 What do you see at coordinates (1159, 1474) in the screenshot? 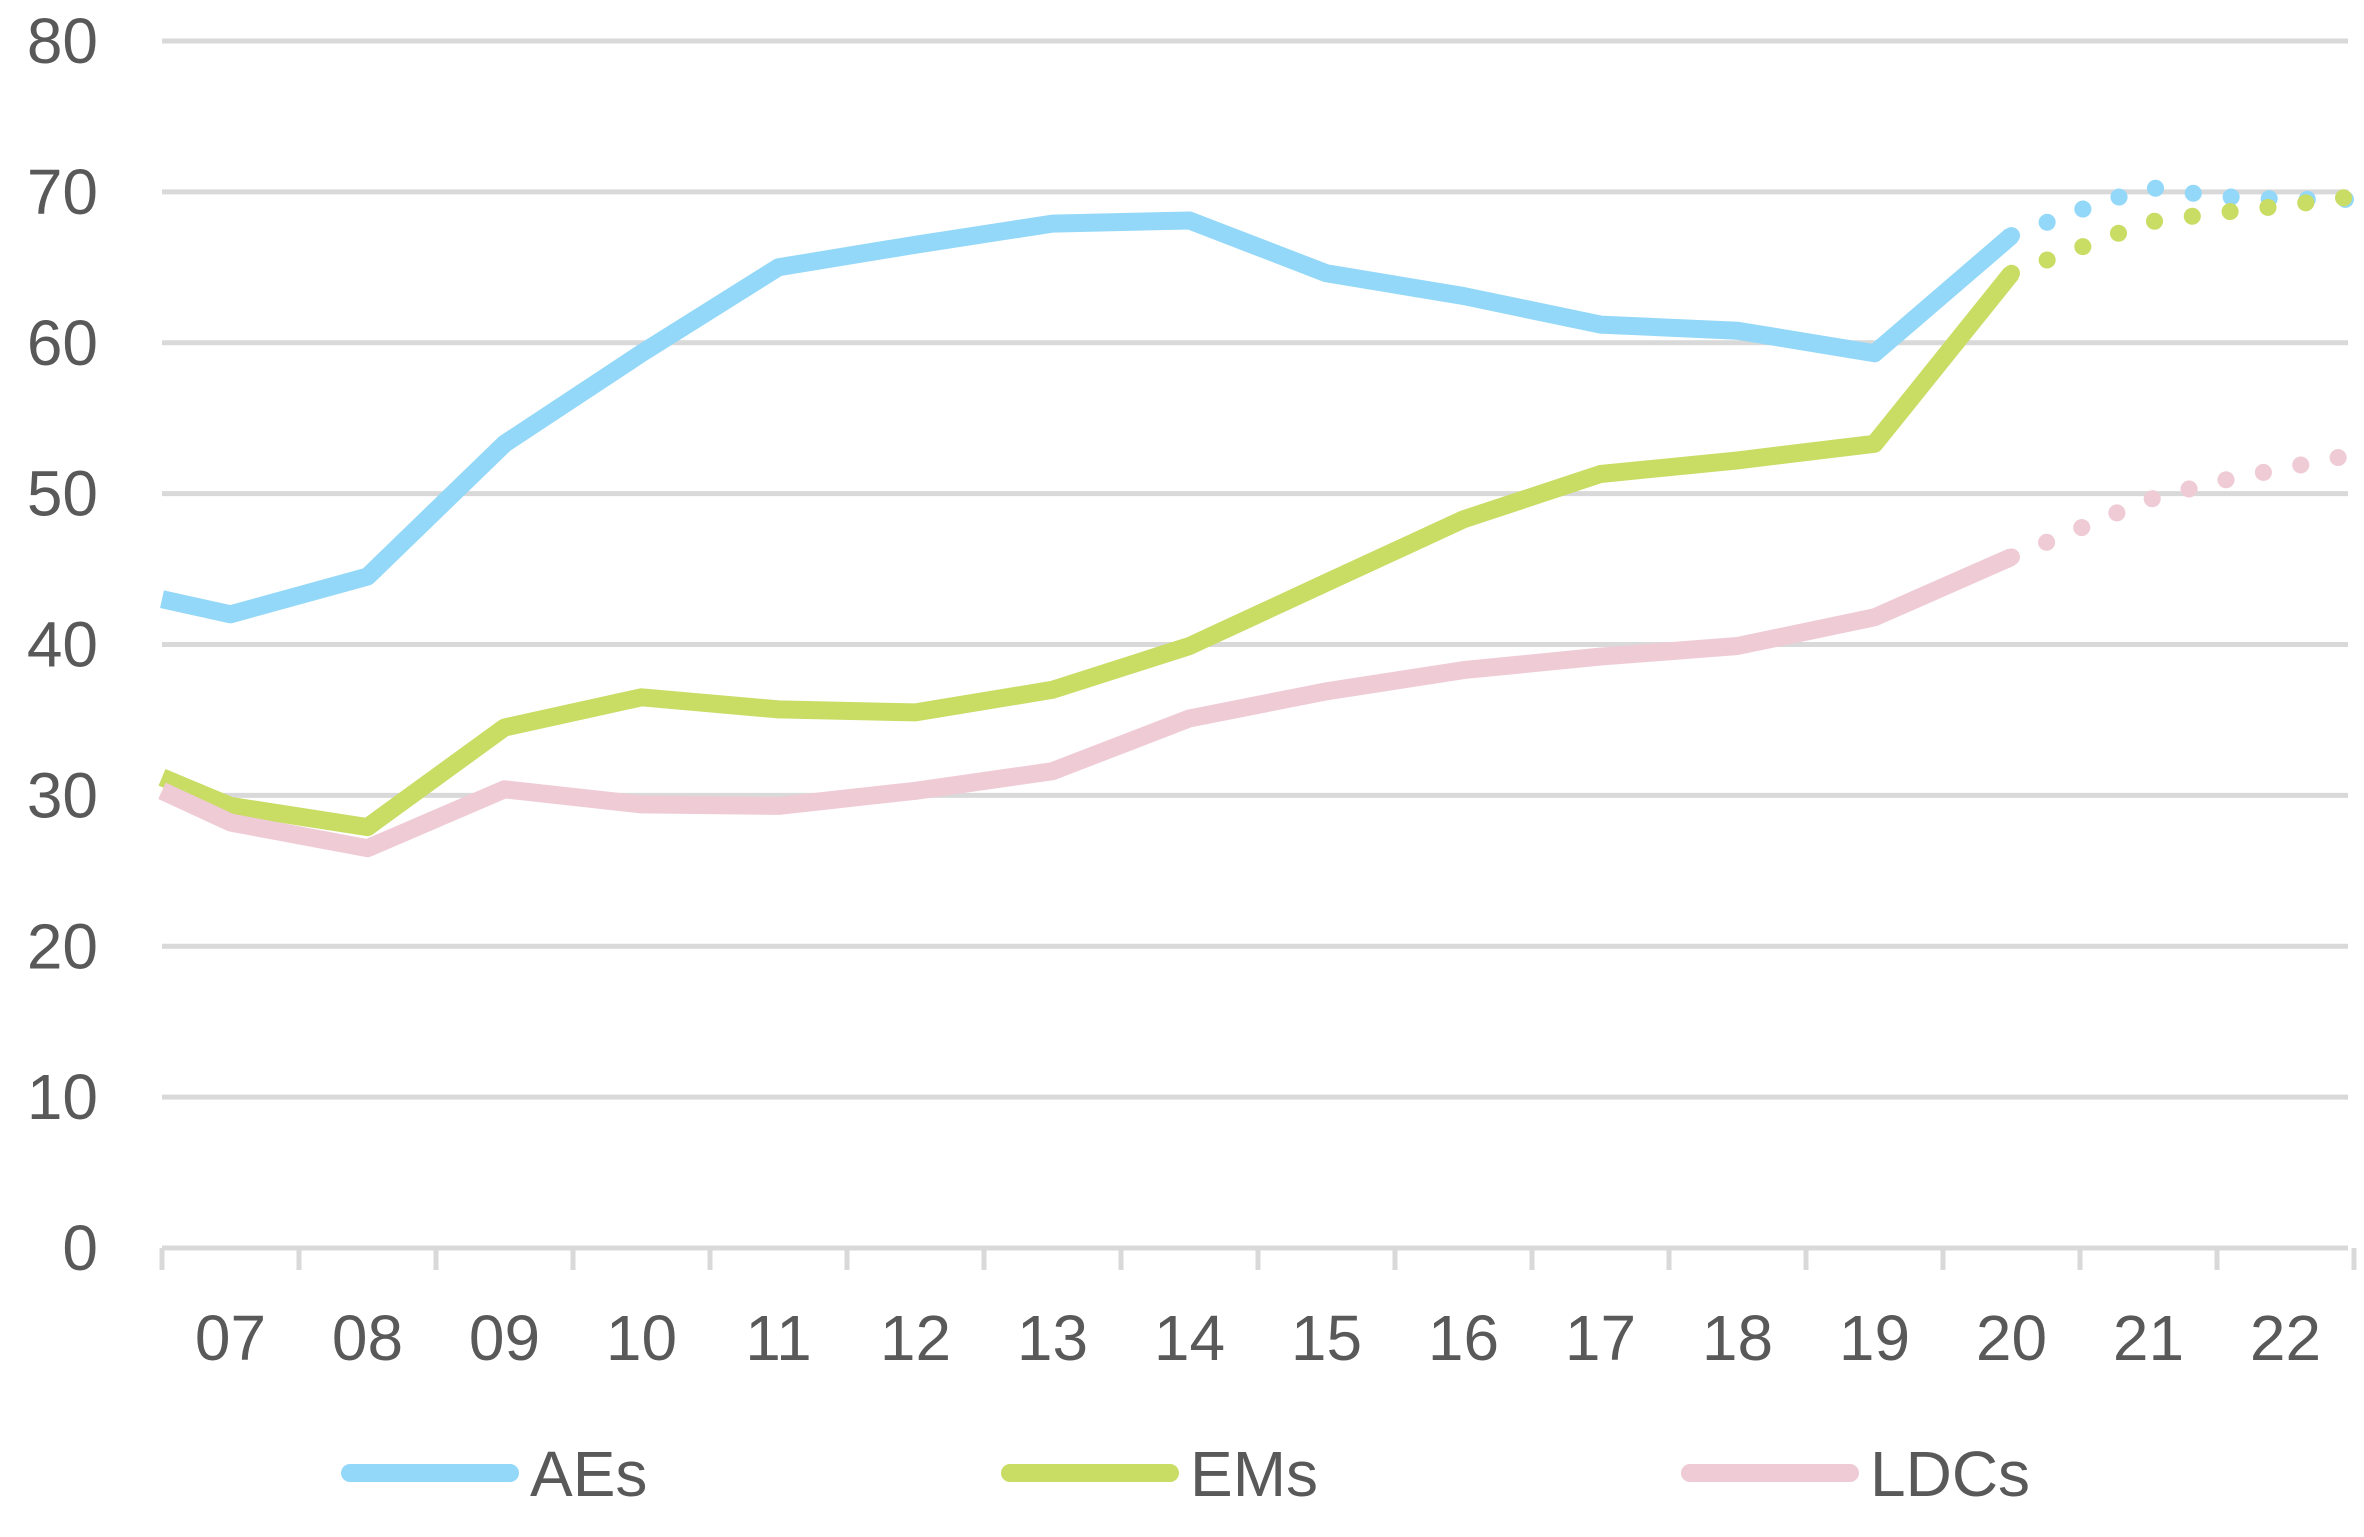
I see `legend-item-ems: EMs` at bounding box center [1159, 1474].